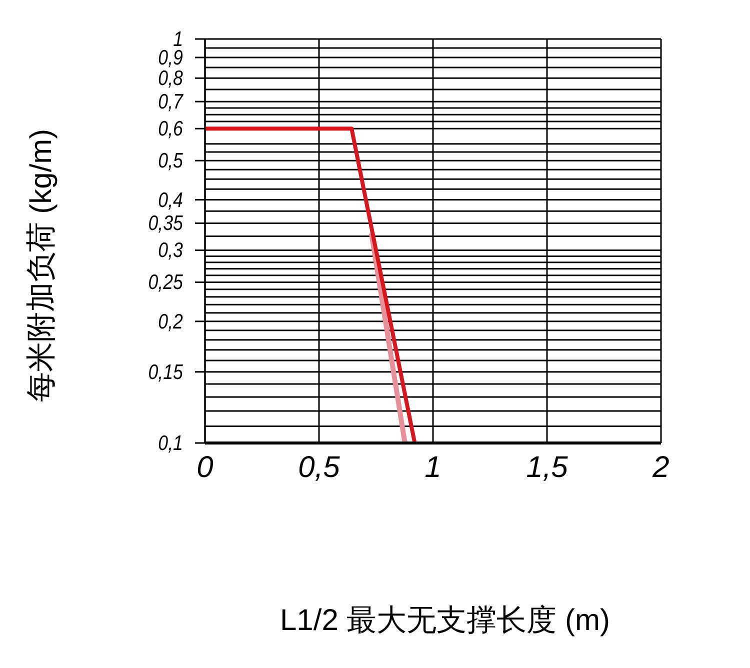 This screenshot has height=668, width=750. What do you see at coordinates (166, 224) in the screenshot?
I see `y-tick-label: 0,35` at bounding box center [166, 224].